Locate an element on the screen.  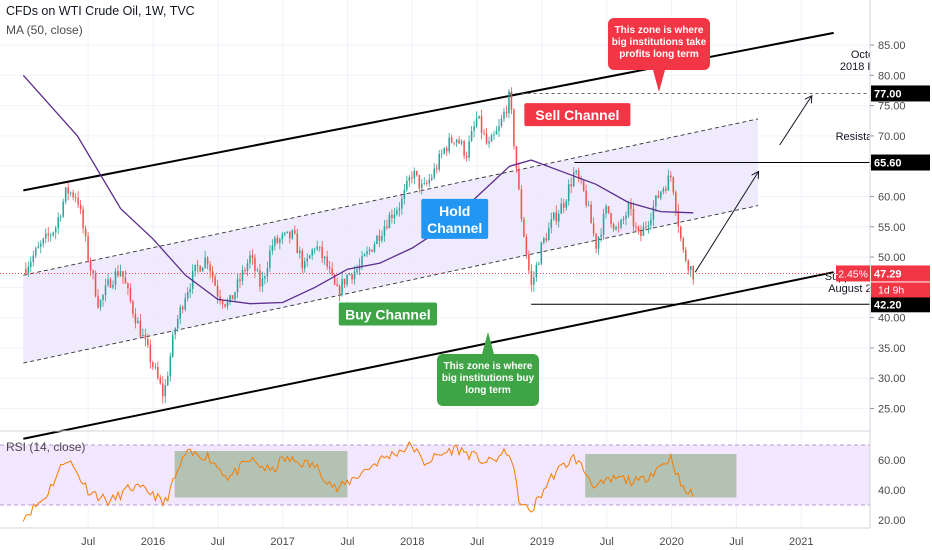
october-2018-high-tag-box is located at coordinates (900, 93).